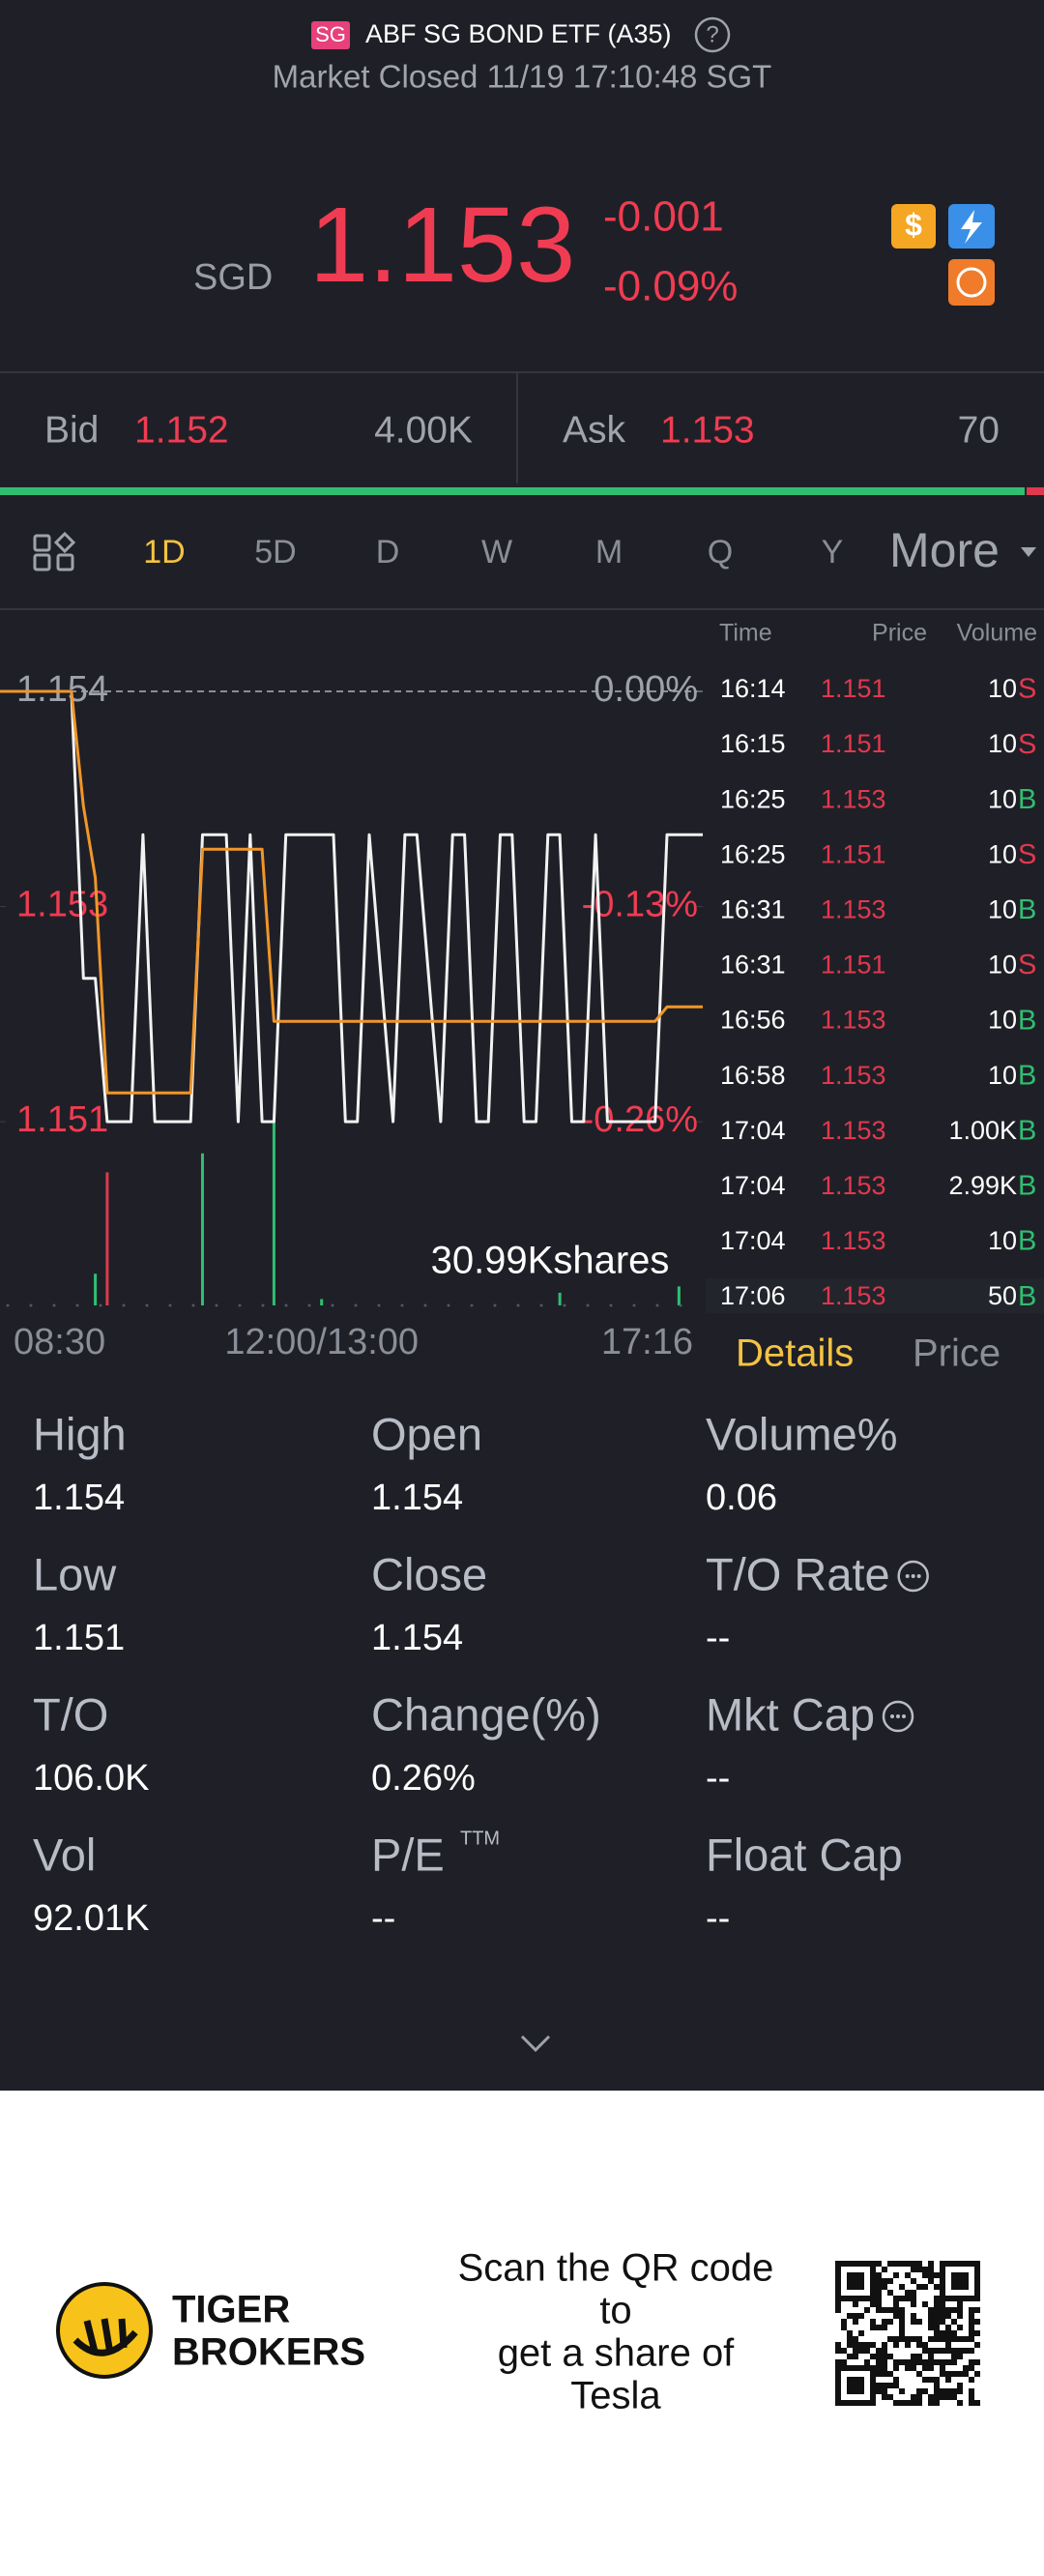 Image resolution: width=1044 pixels, height=2576 pixels. Describe the element at coordinates (480, 1838) in the screenshot. I see `stat-label-superscript: TTM` at that location.